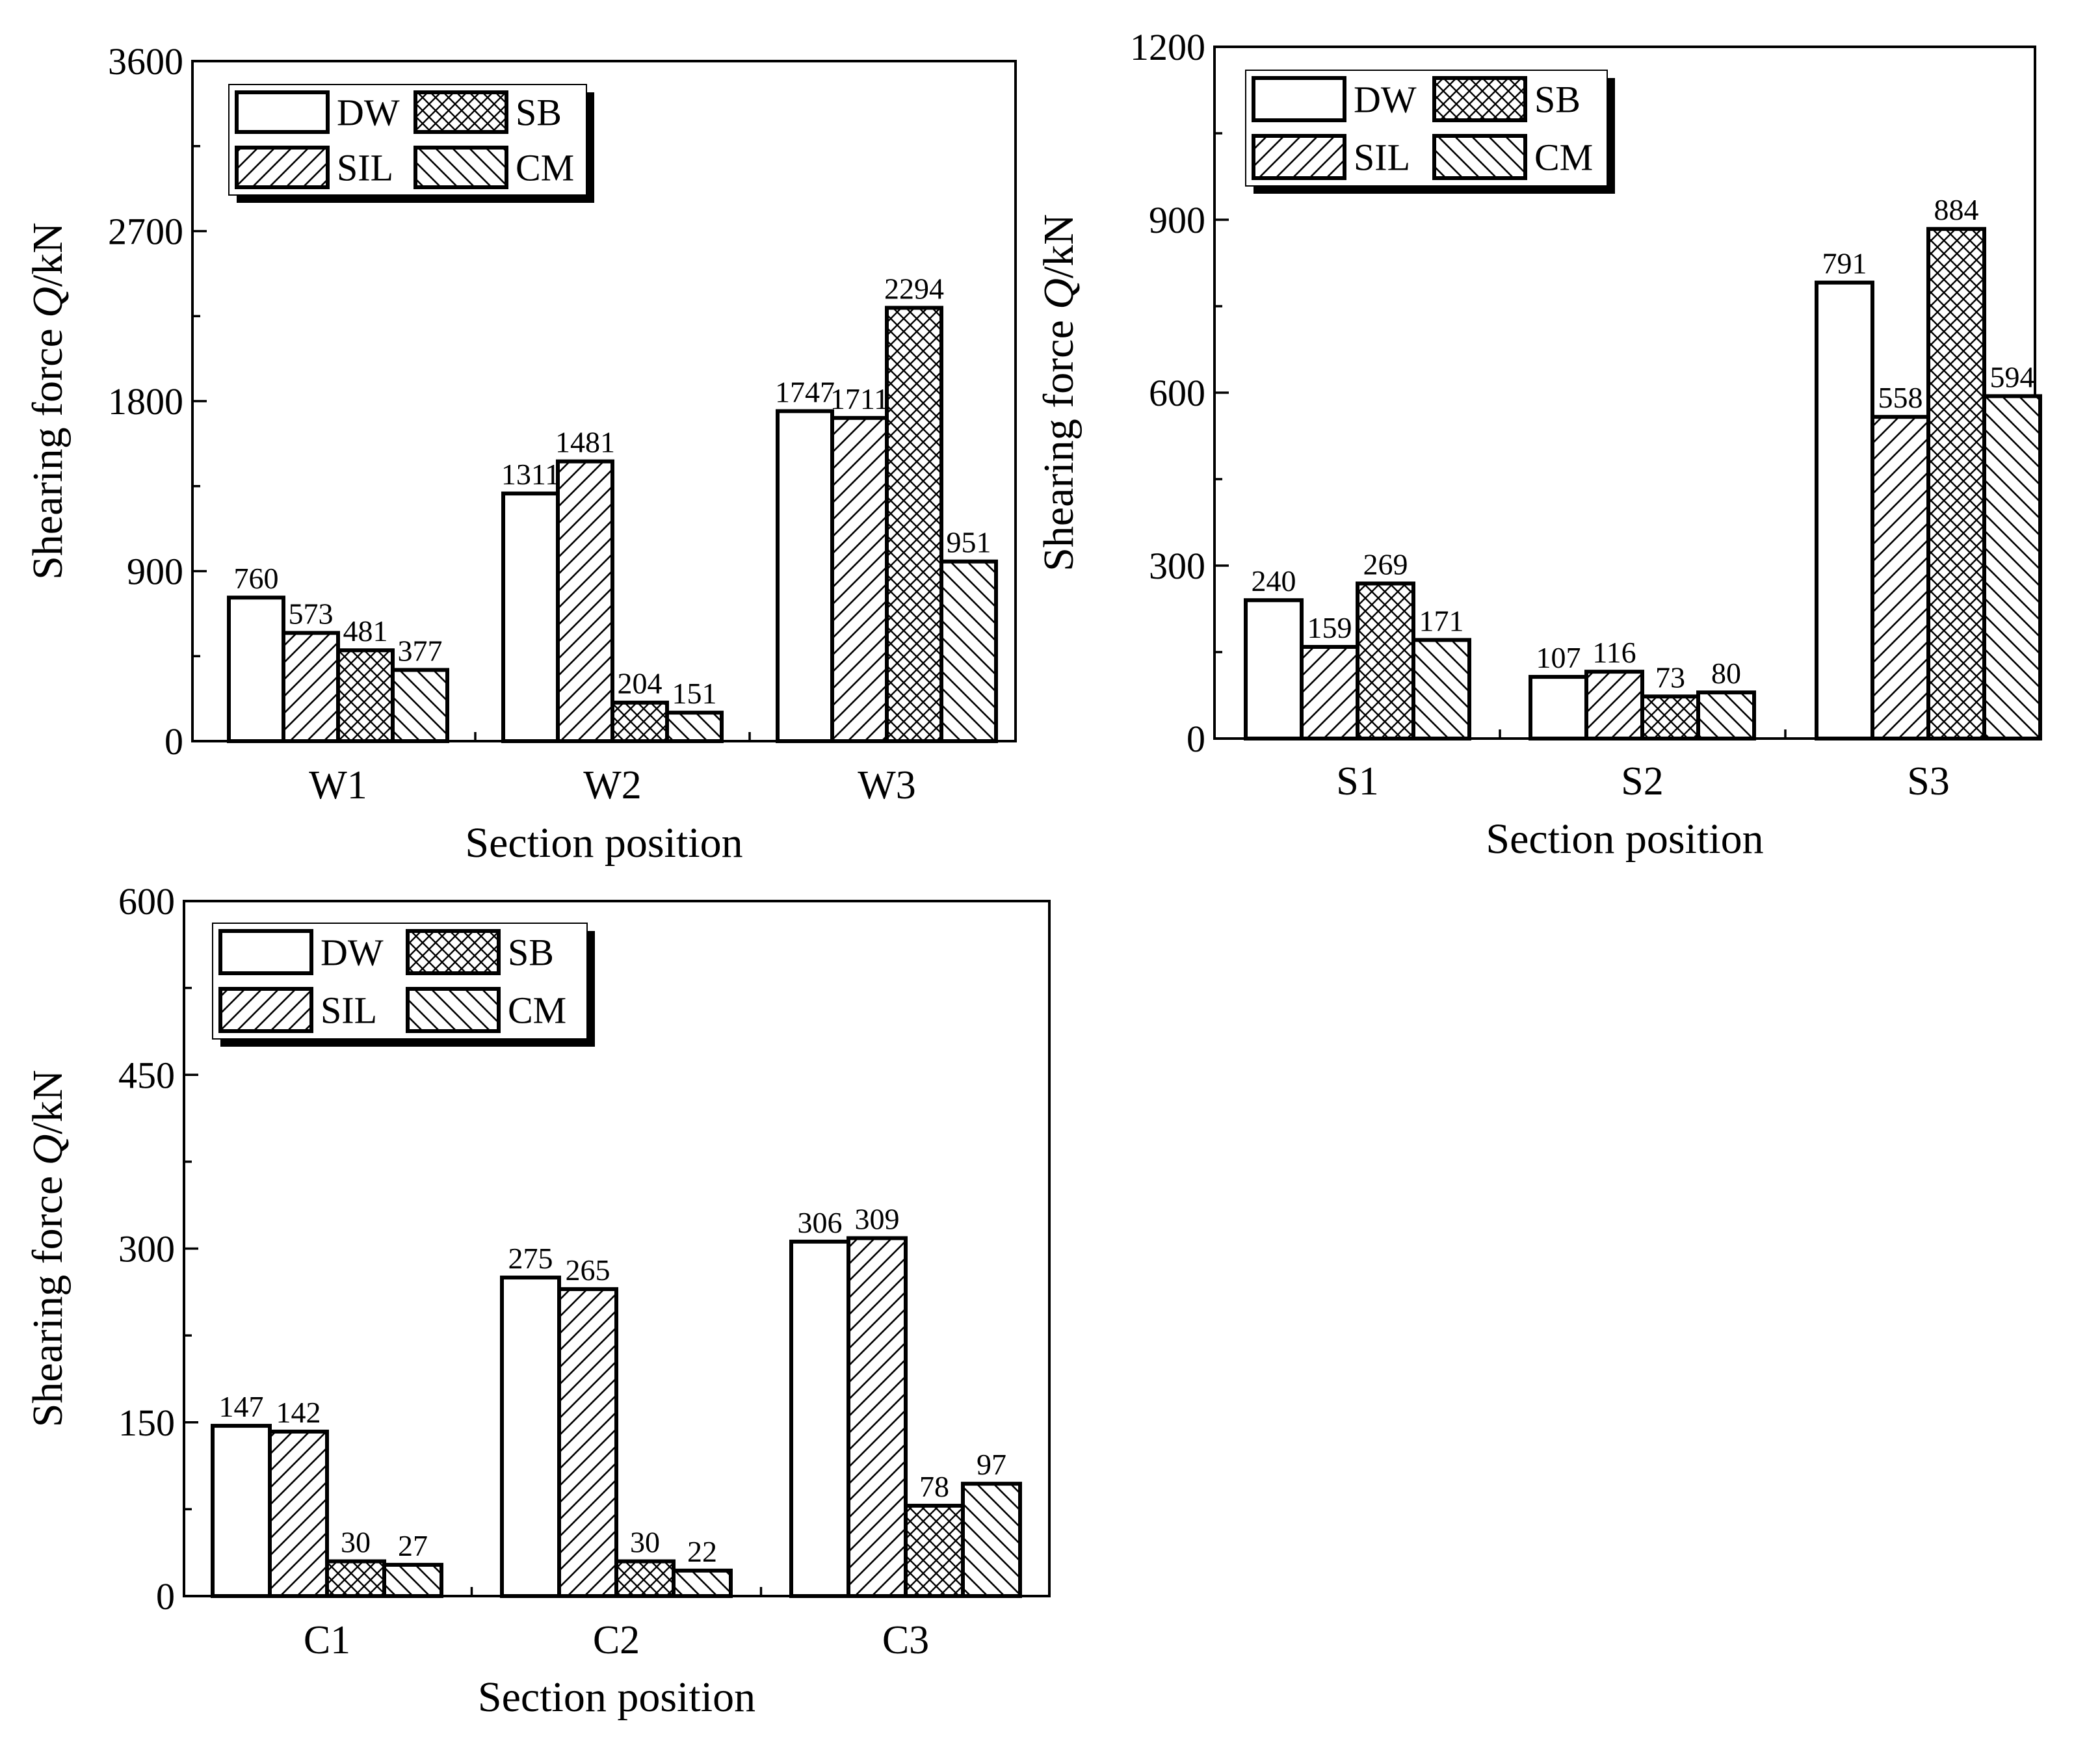 The height and width of the screenshot is (1743, 2100). What do you see at coordinates (256, 578) in the screenshot?
I see `data-label: 760` at bounding box center [256, 578].